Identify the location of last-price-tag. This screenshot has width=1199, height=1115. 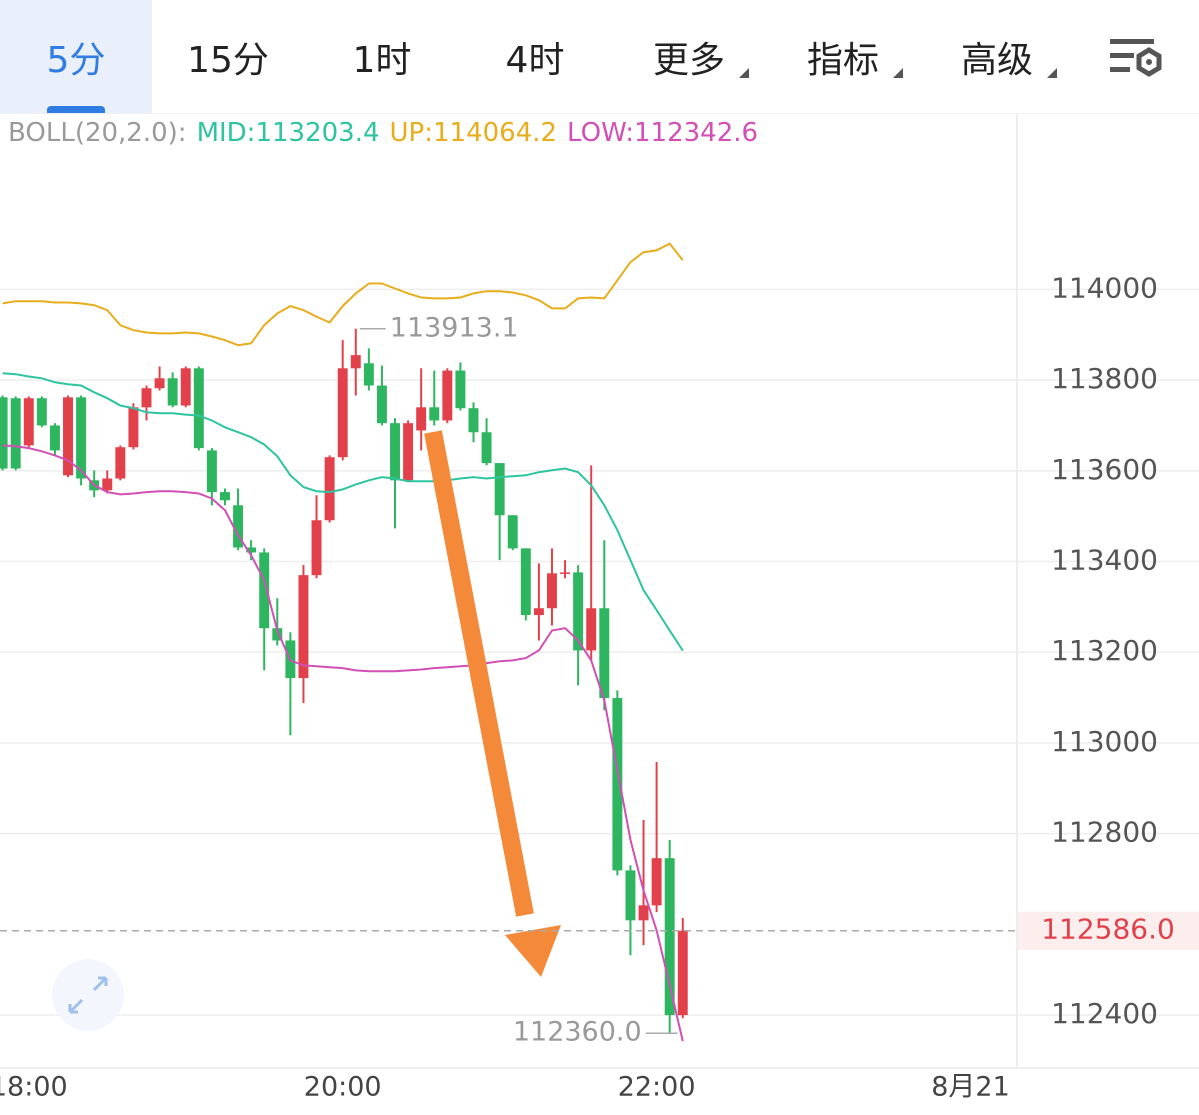
(1108, 930).